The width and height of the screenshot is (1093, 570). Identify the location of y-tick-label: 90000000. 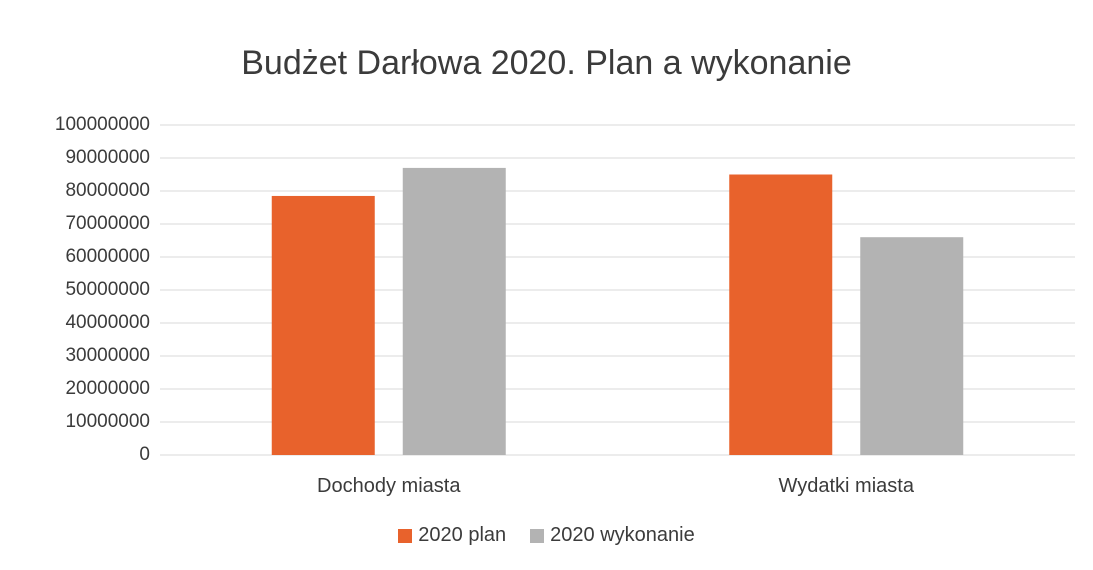
(107, 157).